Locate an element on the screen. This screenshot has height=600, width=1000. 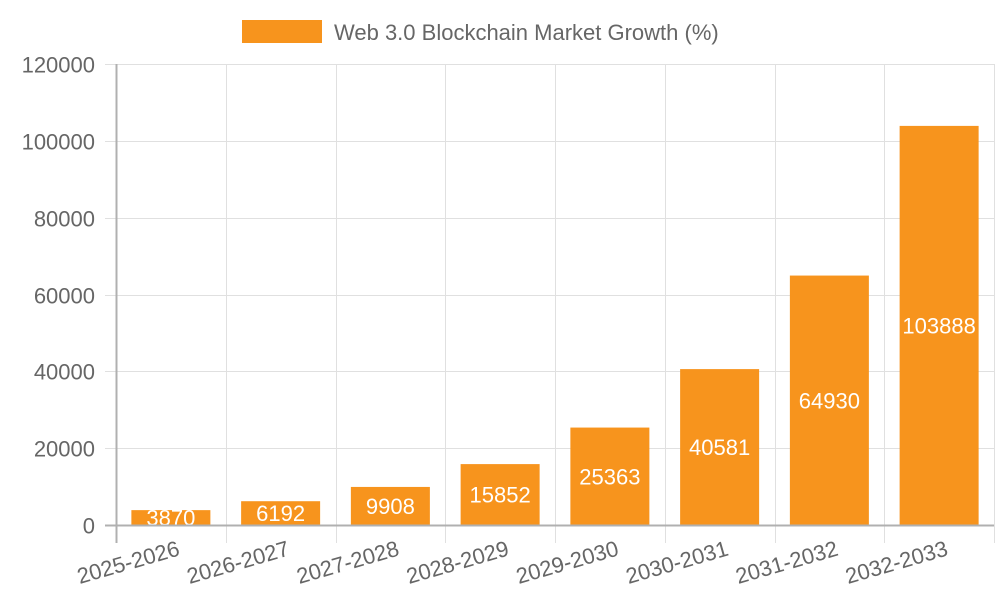
x-tick-label: 2026-2027 is located at coordinates (238, 562).